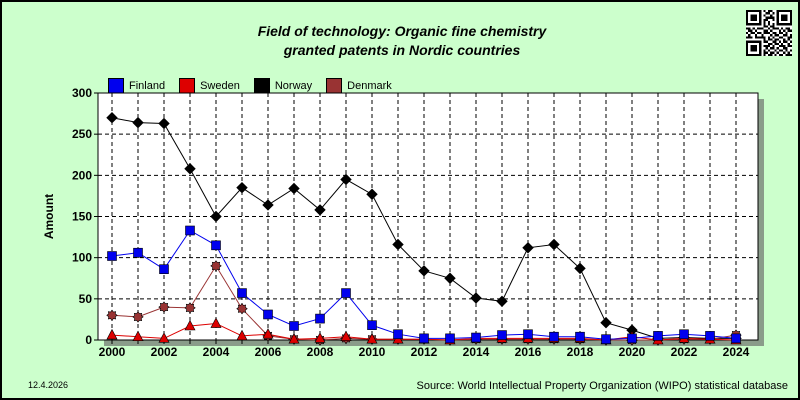 The height and width of the screenshot is (400, 800). I want to click on legend-label: Sweden, so click(220, 86).